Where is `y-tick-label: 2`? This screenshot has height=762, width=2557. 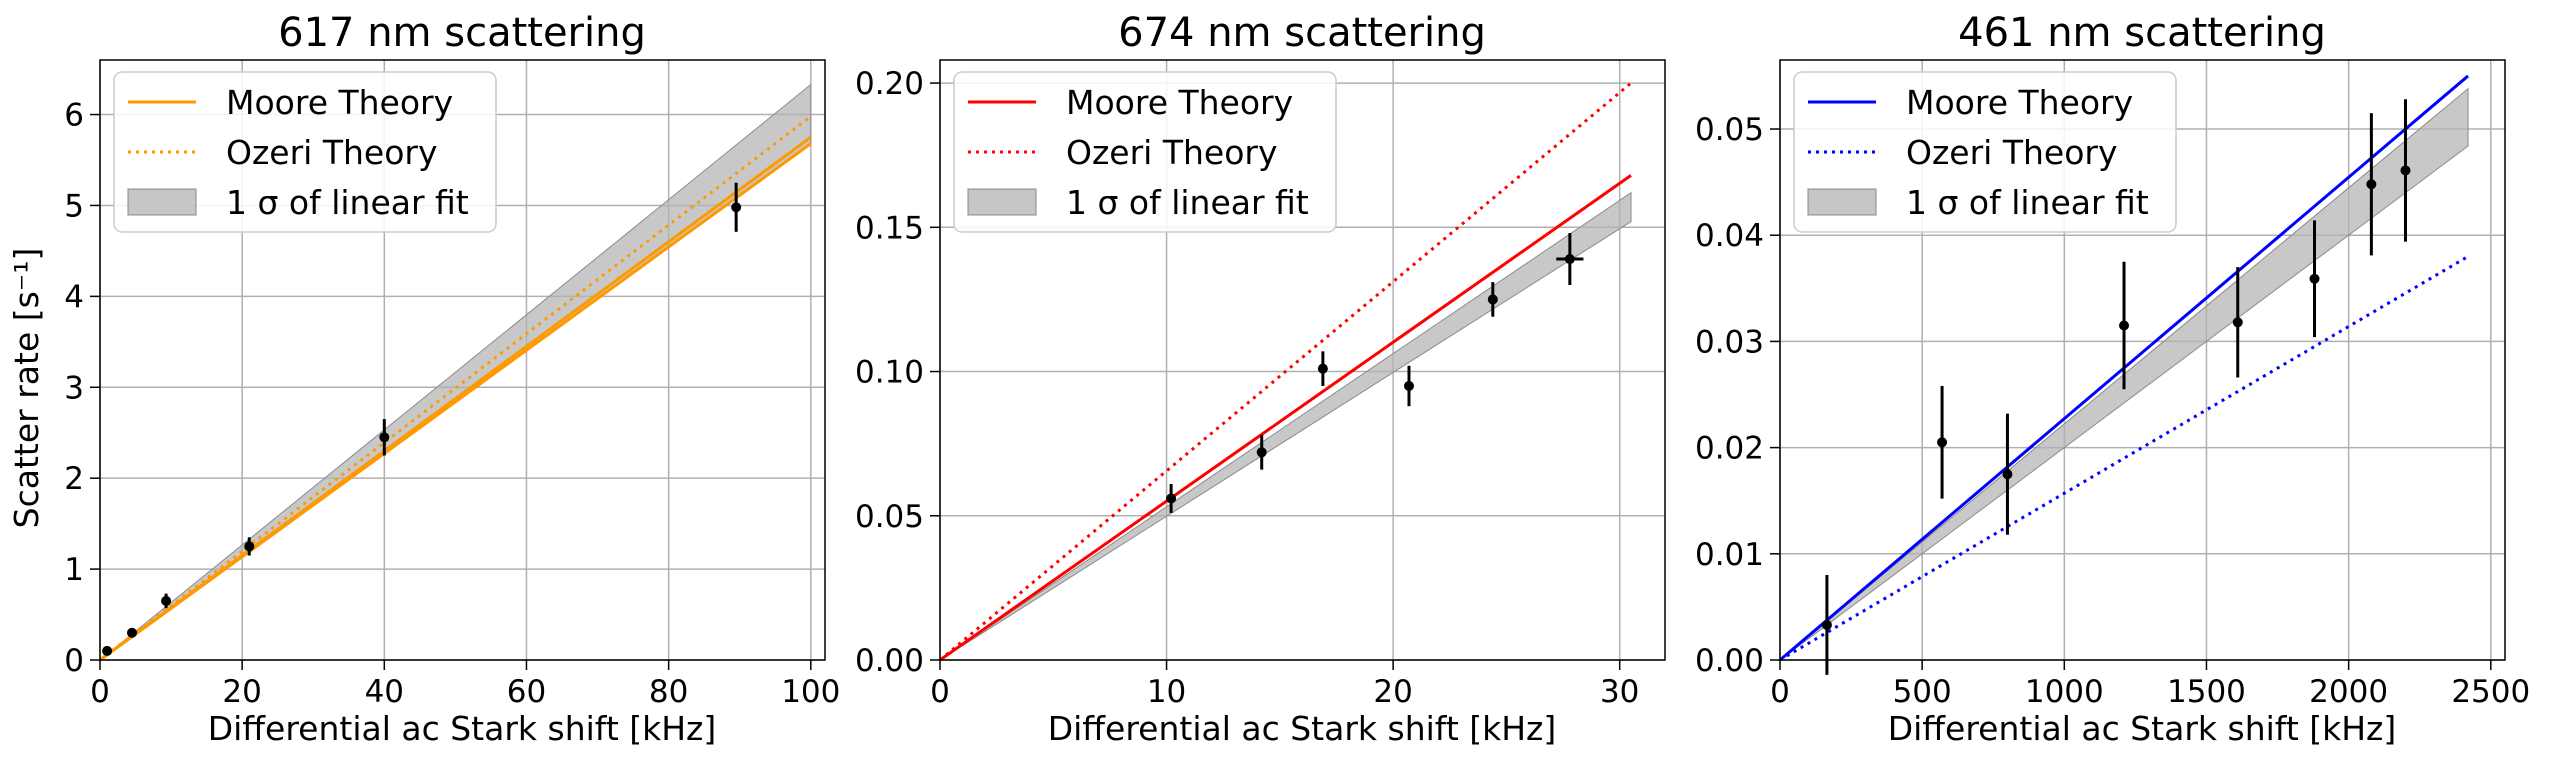
y-tick-label: 2 is located at coordinates (74, 479).